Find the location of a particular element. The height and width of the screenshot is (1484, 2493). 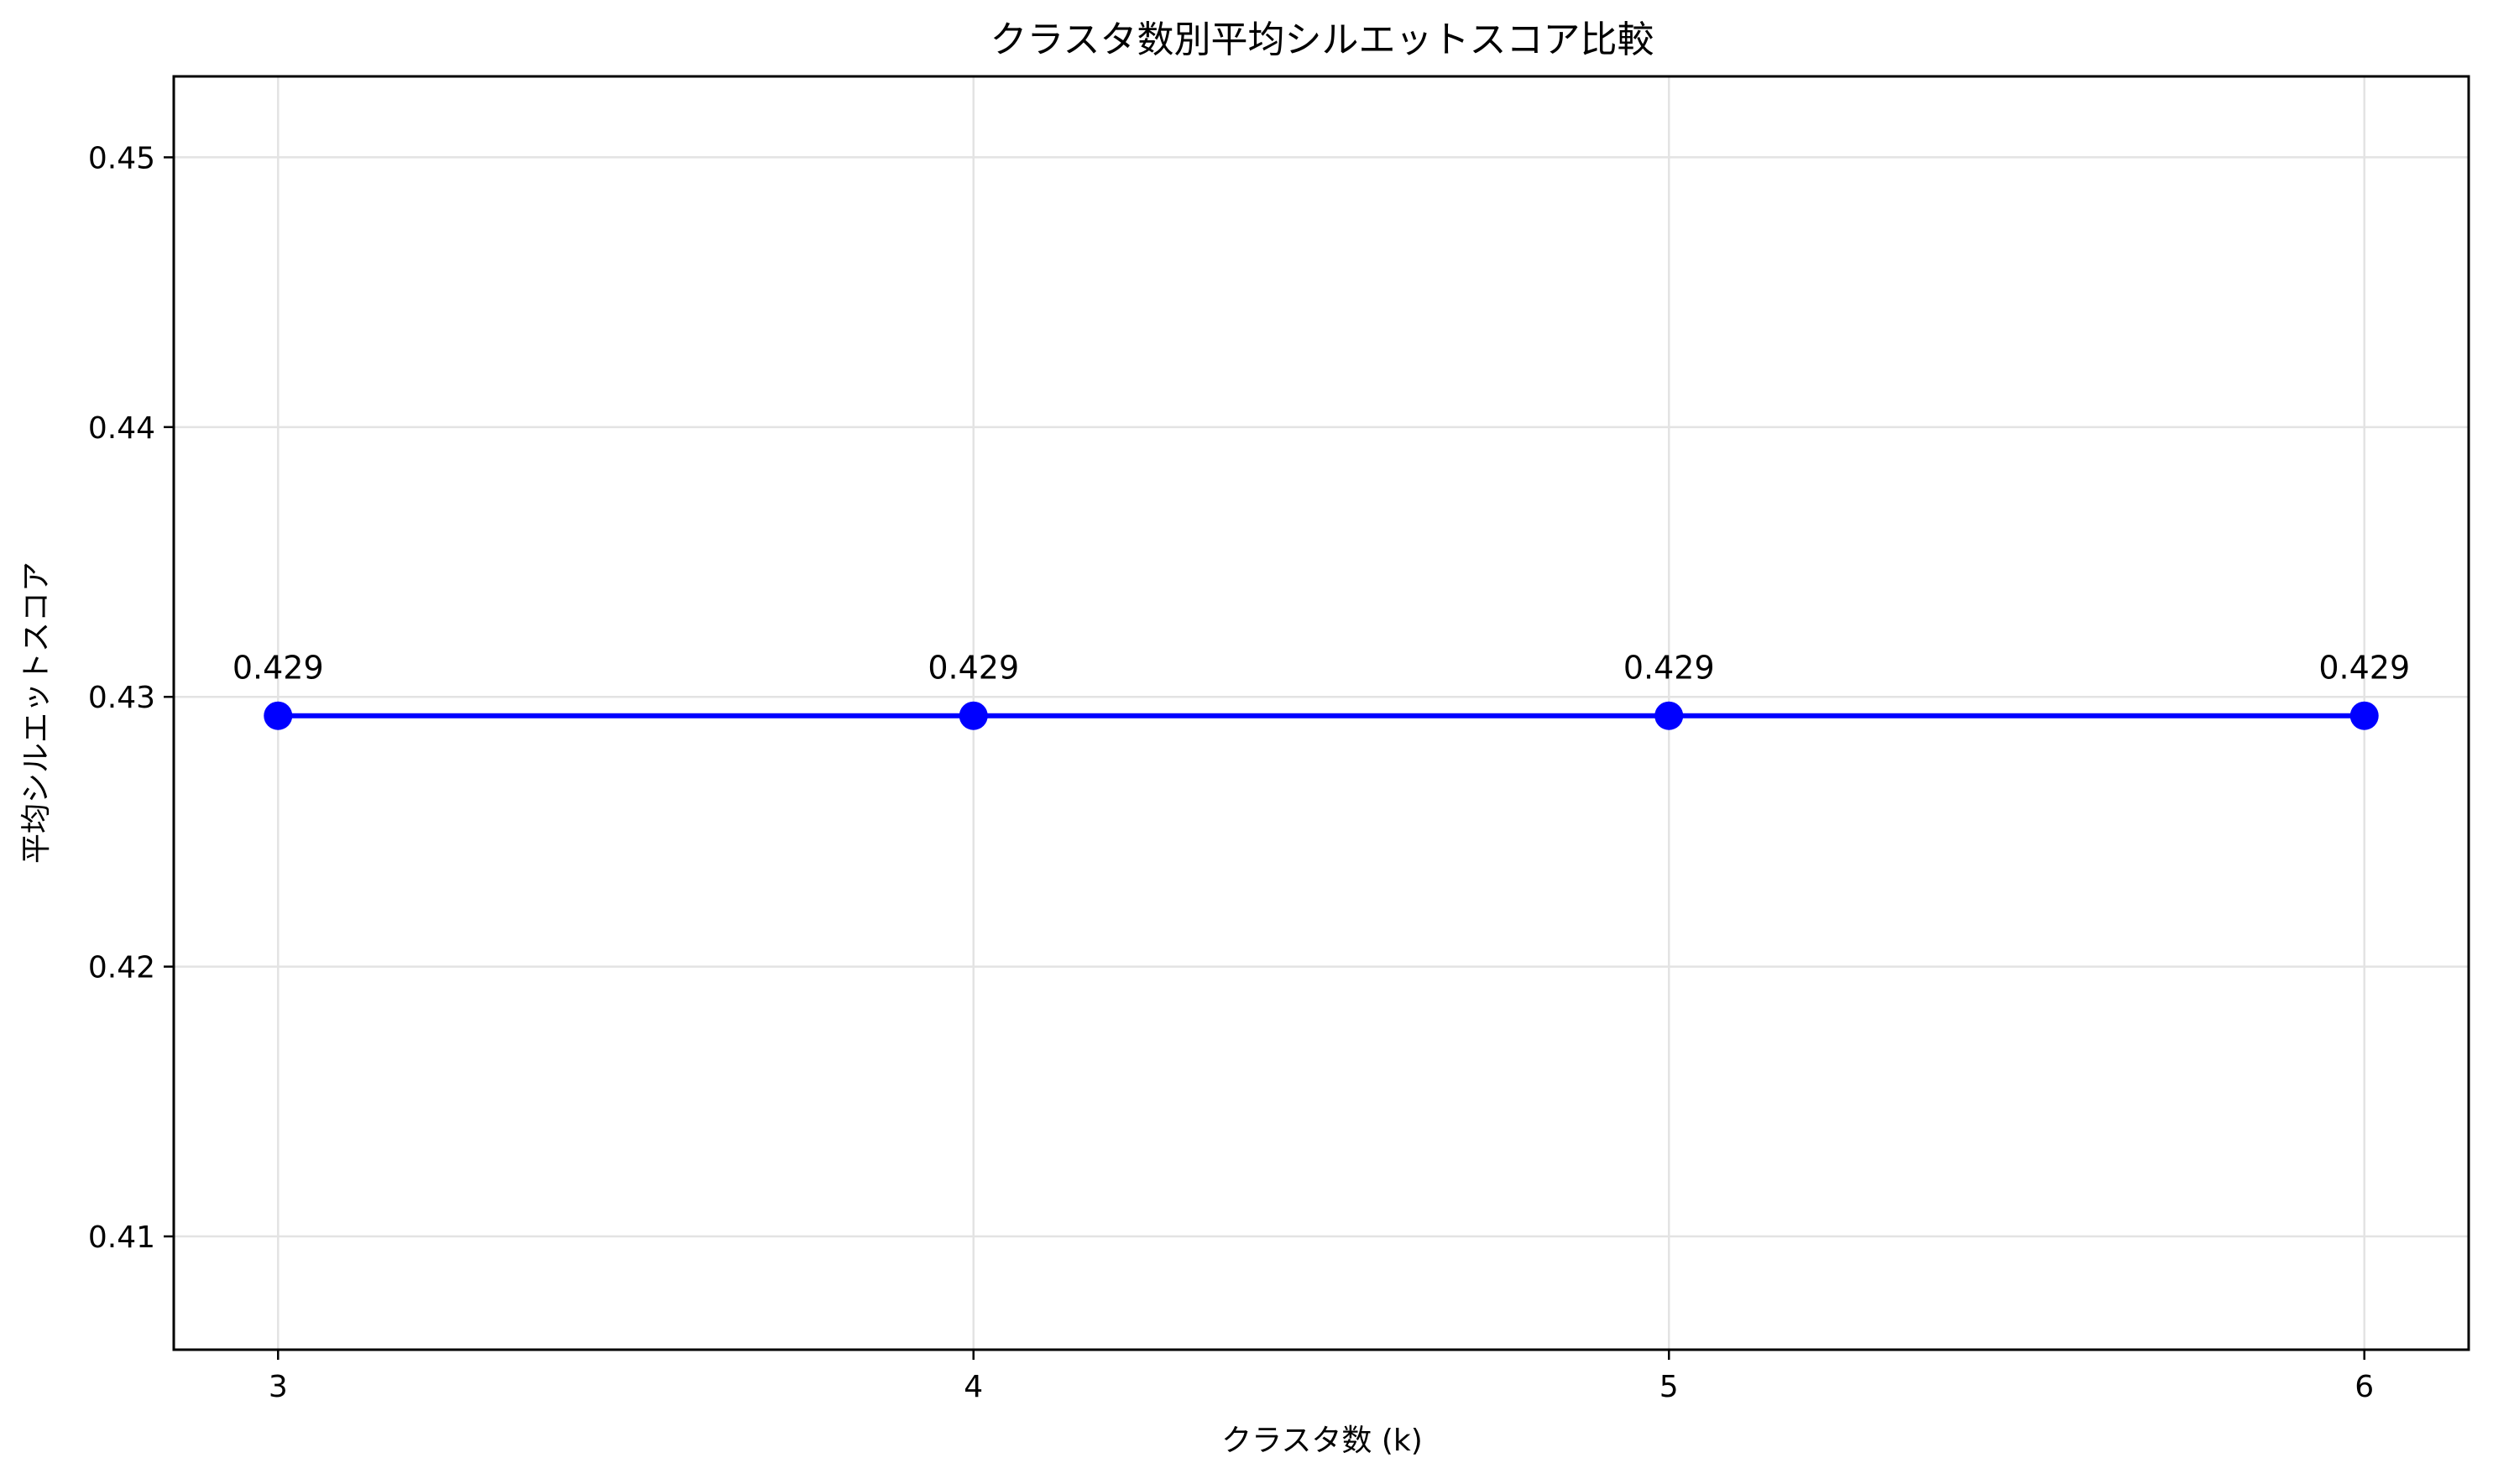

x-tick-label: 4 is located at coordinates (973, 1387).